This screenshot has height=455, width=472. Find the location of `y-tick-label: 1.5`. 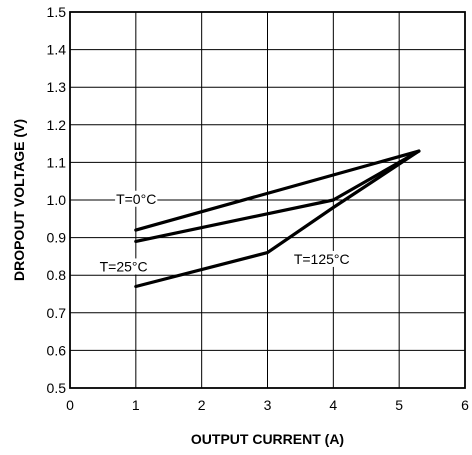

y-tick-label: 1.5 is located at coordinates (57, 12).